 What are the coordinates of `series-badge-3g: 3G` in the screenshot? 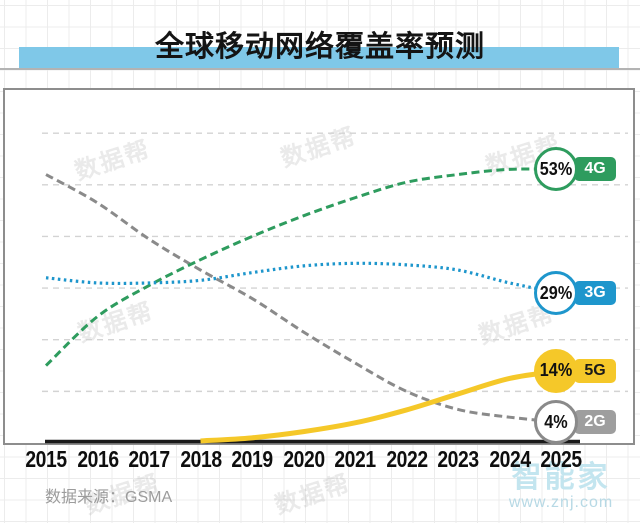 It's located at (595, 293).